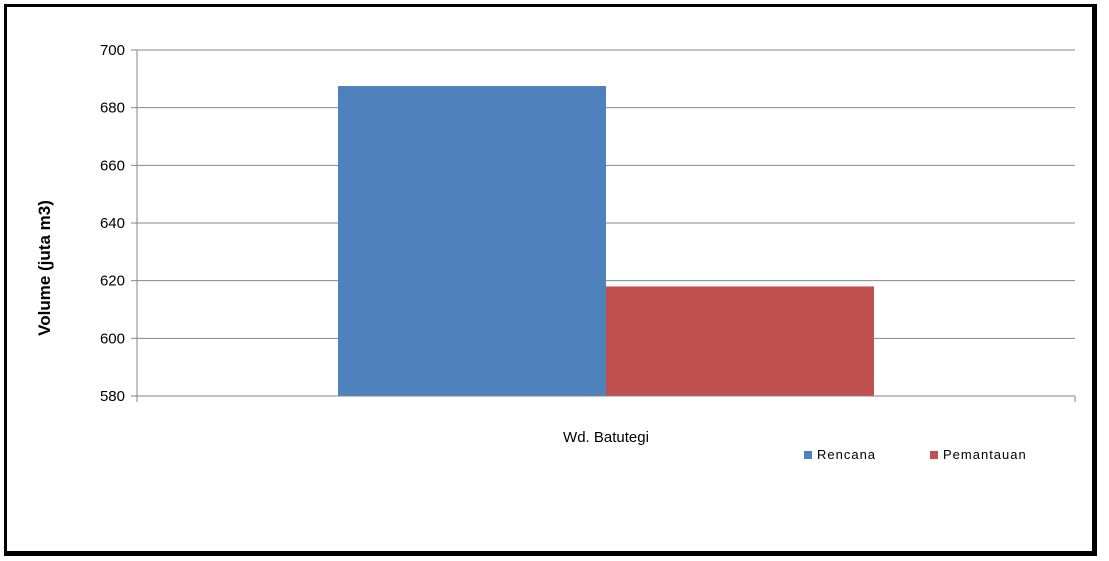 The image size is (1109, 561). What do you see at coordinates (112, 108) in the screenshot?
I see `y-tick-label-680: 680` at bounding box center [112, 108].